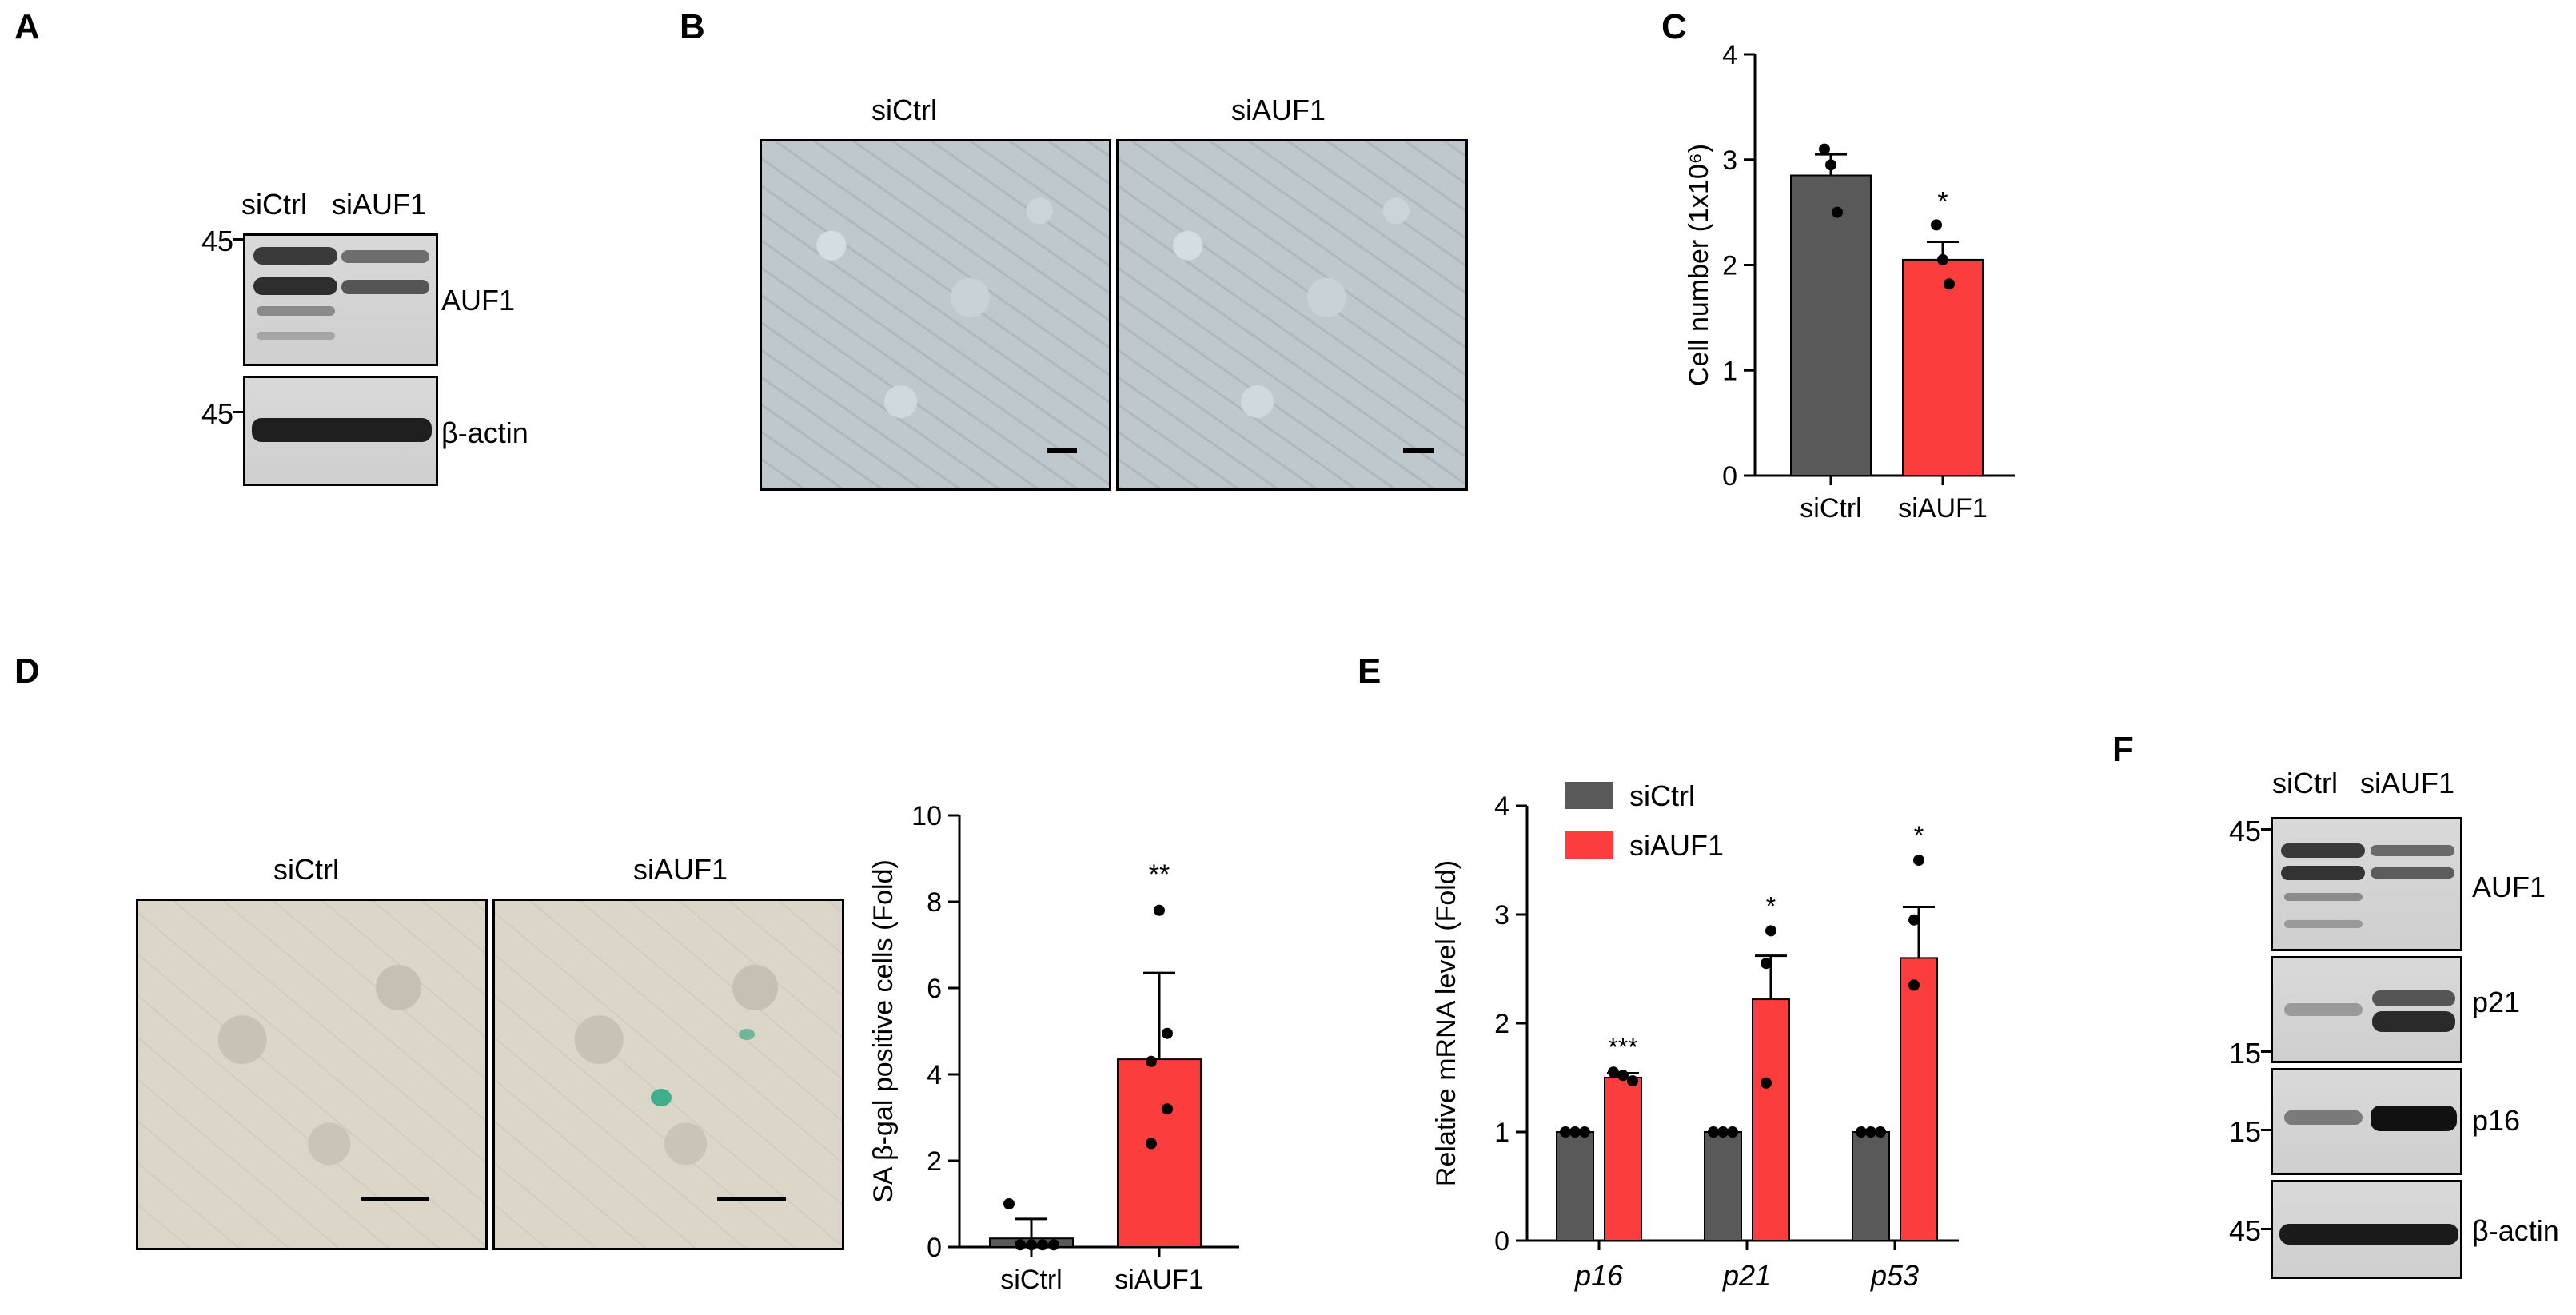  Describe the element at coordinates (1159, 874) in the screenshot. I see `significance-label: **` at that location.